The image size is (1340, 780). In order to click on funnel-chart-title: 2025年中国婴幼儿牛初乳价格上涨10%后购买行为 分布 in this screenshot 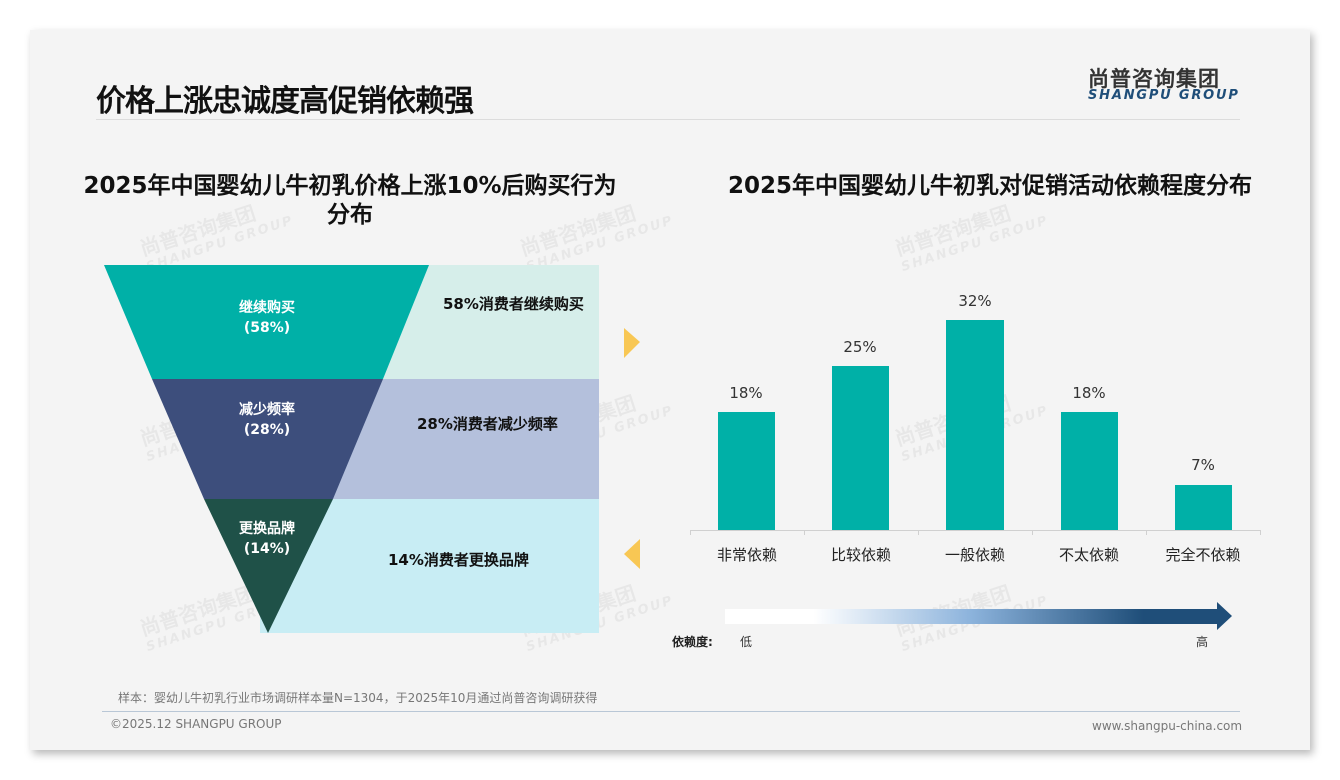, I will do `click(350, 200)`.